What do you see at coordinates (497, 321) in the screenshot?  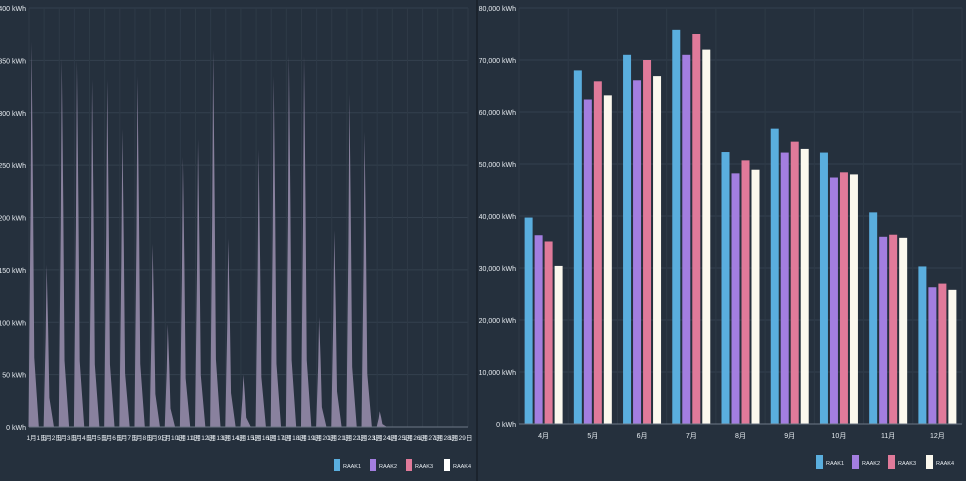 I see `y-tick-label: 20,000 kWh` at bounding box center [497, 321].